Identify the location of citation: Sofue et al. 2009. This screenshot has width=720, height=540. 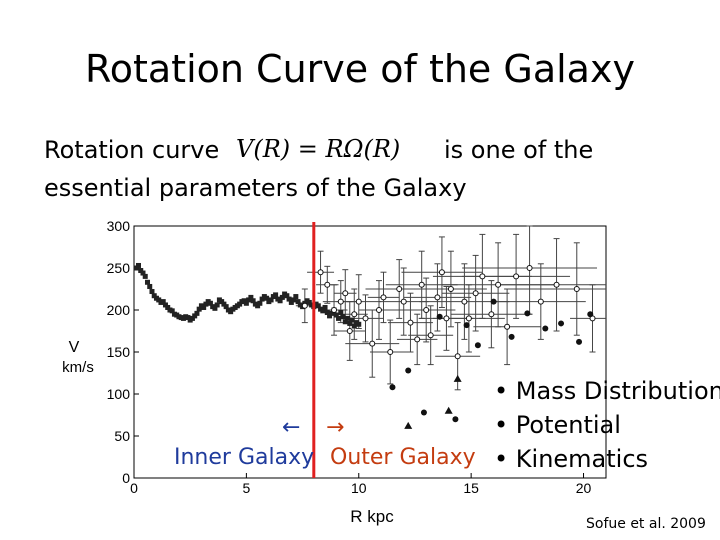
(646, 524).